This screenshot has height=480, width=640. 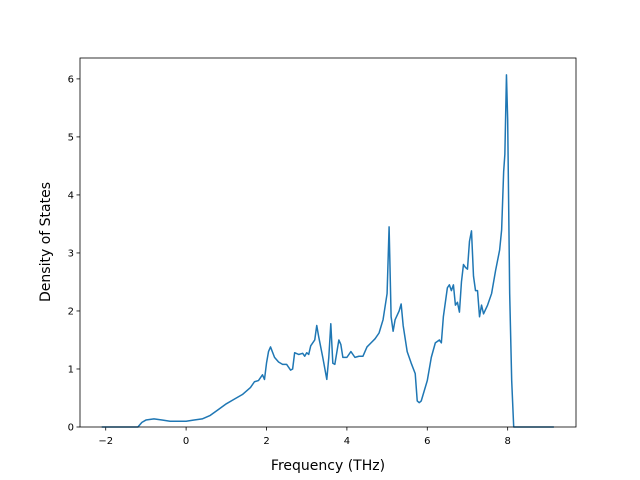 I want to click on y-axis-label: Density of States, so click(x=46, y=242).